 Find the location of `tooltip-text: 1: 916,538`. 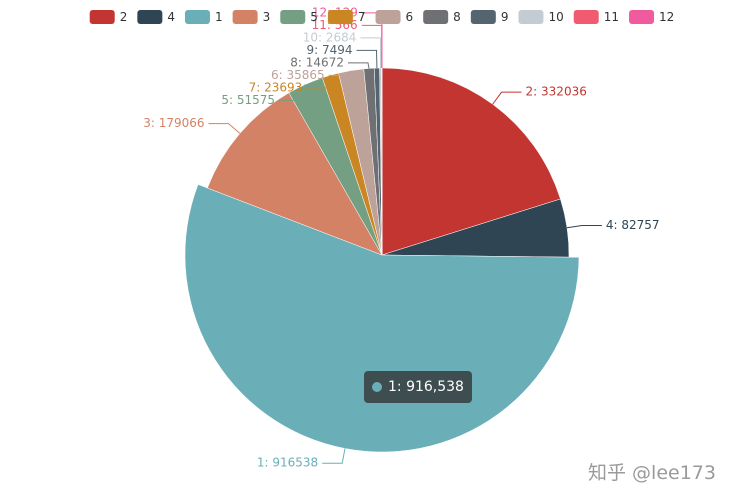

tooltip-text: 1: 916,538 is located at coordinates (426, 387).